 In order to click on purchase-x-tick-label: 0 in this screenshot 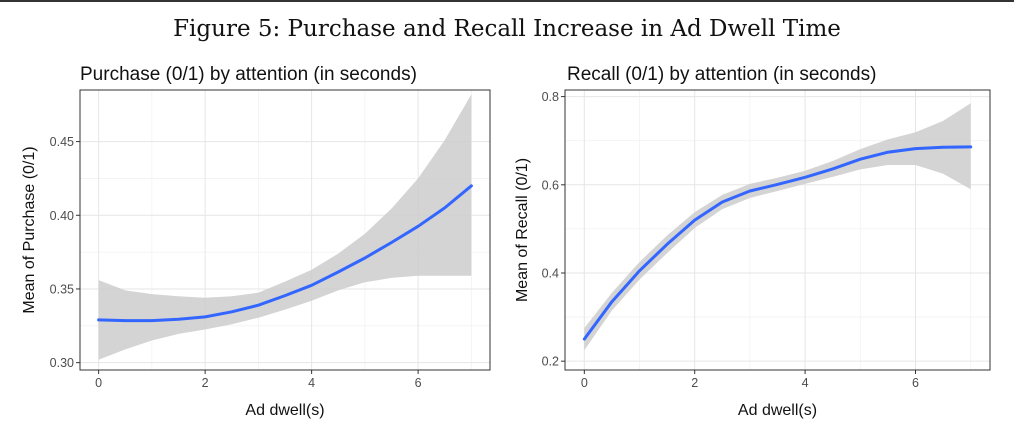, I will do `click(98, 383)`.